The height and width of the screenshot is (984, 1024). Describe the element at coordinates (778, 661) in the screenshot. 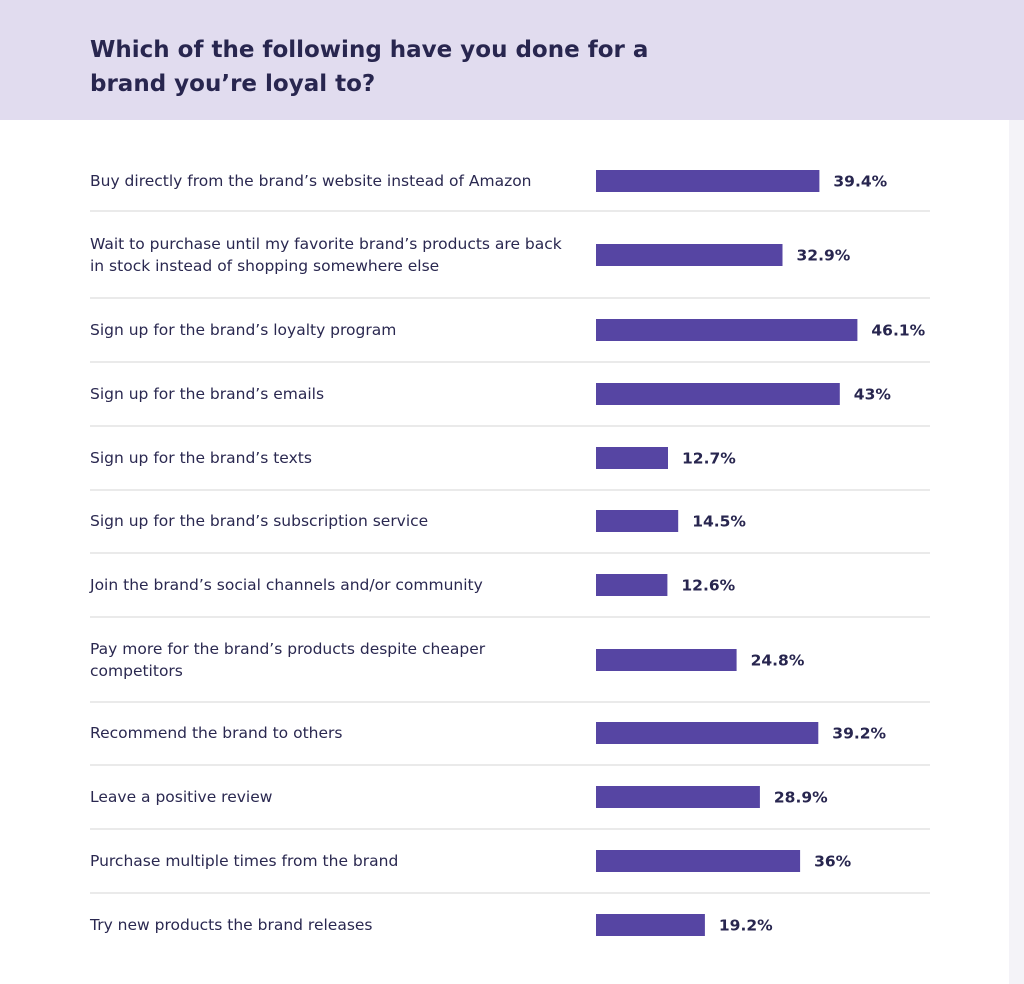

I see `value-label: 24.8%` at that location.